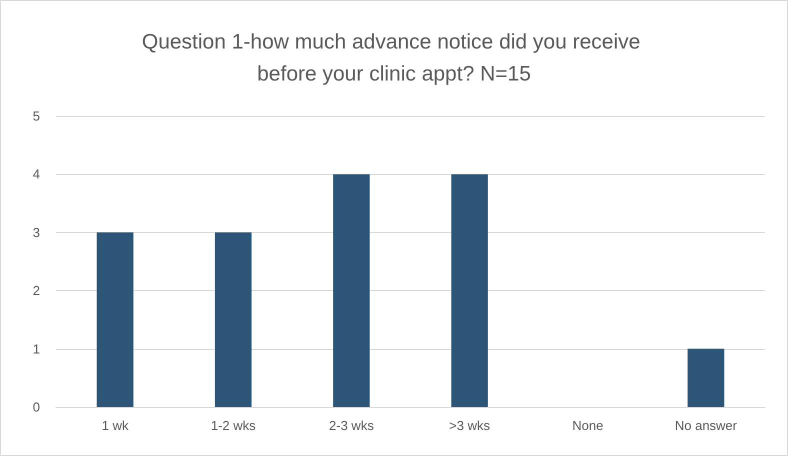 The width and height of the screenshot is (788, 456). Describe the element at coordinates (469, 425) in the screenshot. I see `x-tick-label: >3 wks` at that location.